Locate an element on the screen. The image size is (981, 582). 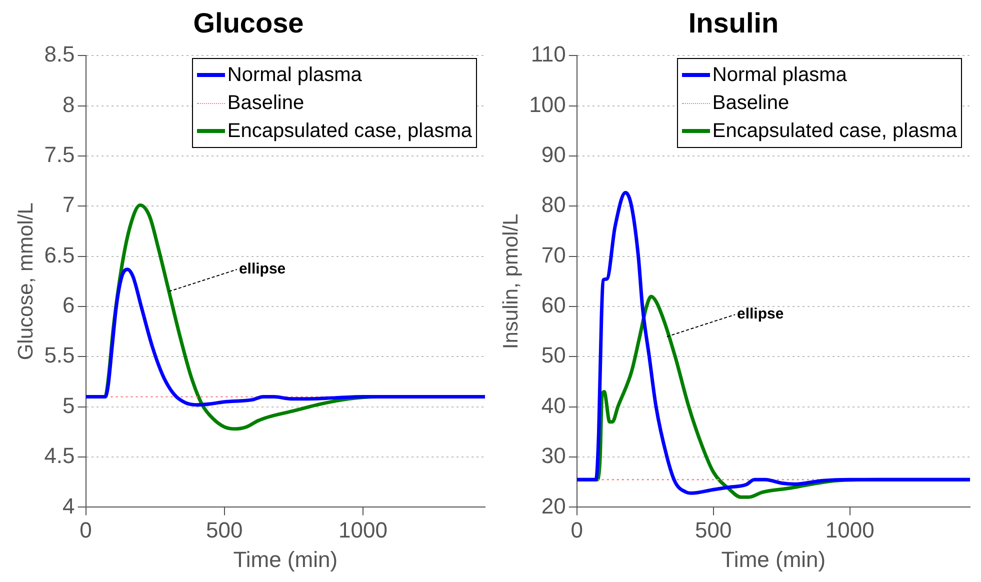
chart-title: Glucose is located at coordinates (248, 23).